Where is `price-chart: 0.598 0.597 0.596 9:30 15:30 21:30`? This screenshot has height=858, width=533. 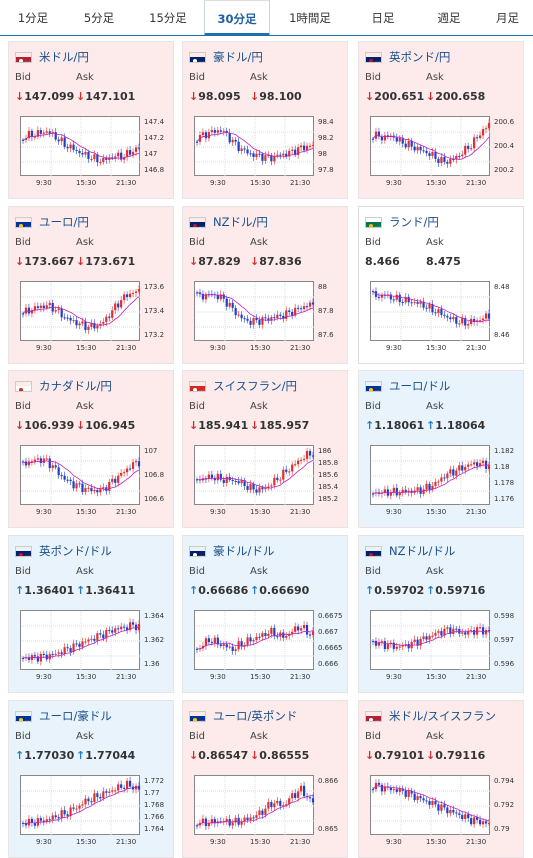
price-chart: 0.598 0.597 0.596 9:30 15:30 21:30 is located at coordinates (446, 647).